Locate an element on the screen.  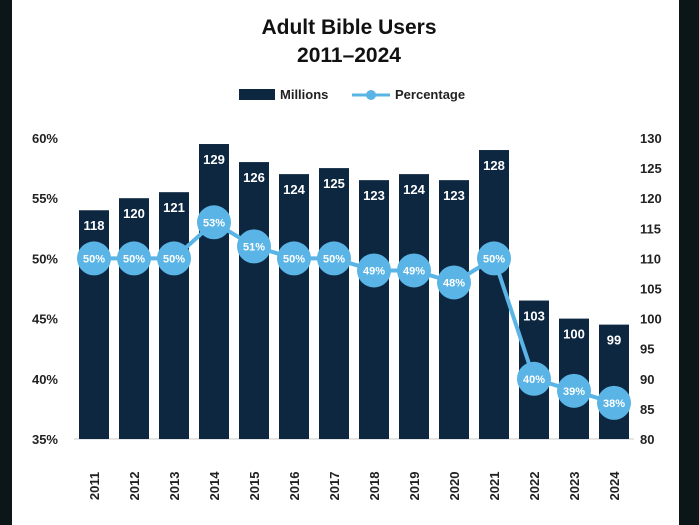
legend-percentage-marker is located at coordinates (371, 95).